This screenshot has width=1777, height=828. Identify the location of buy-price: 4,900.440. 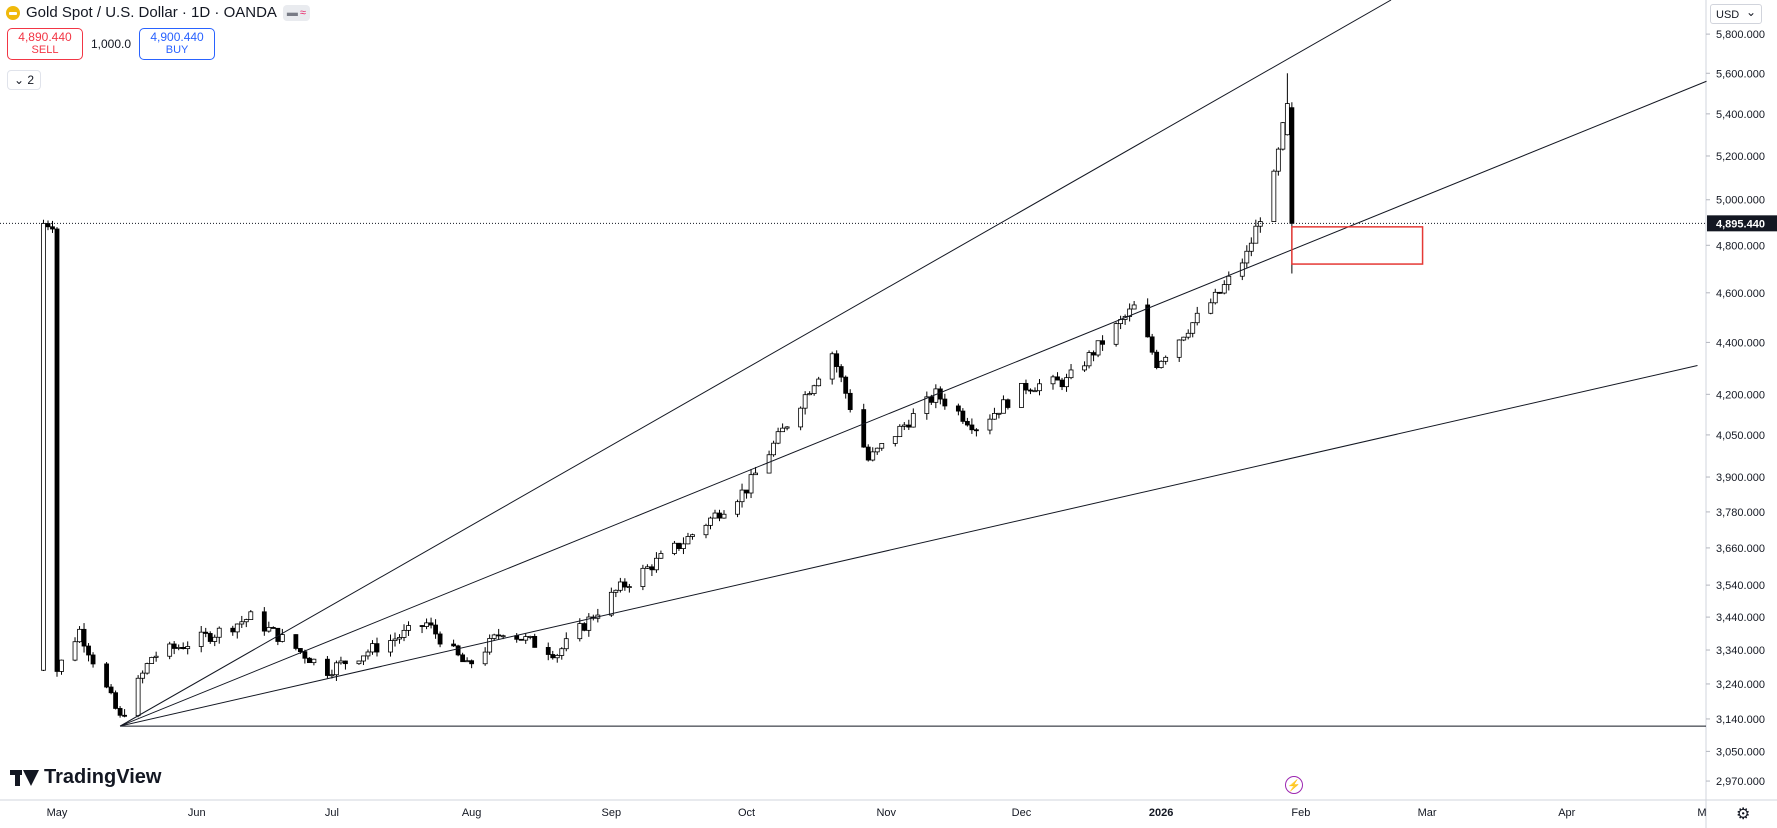
(177, 37).